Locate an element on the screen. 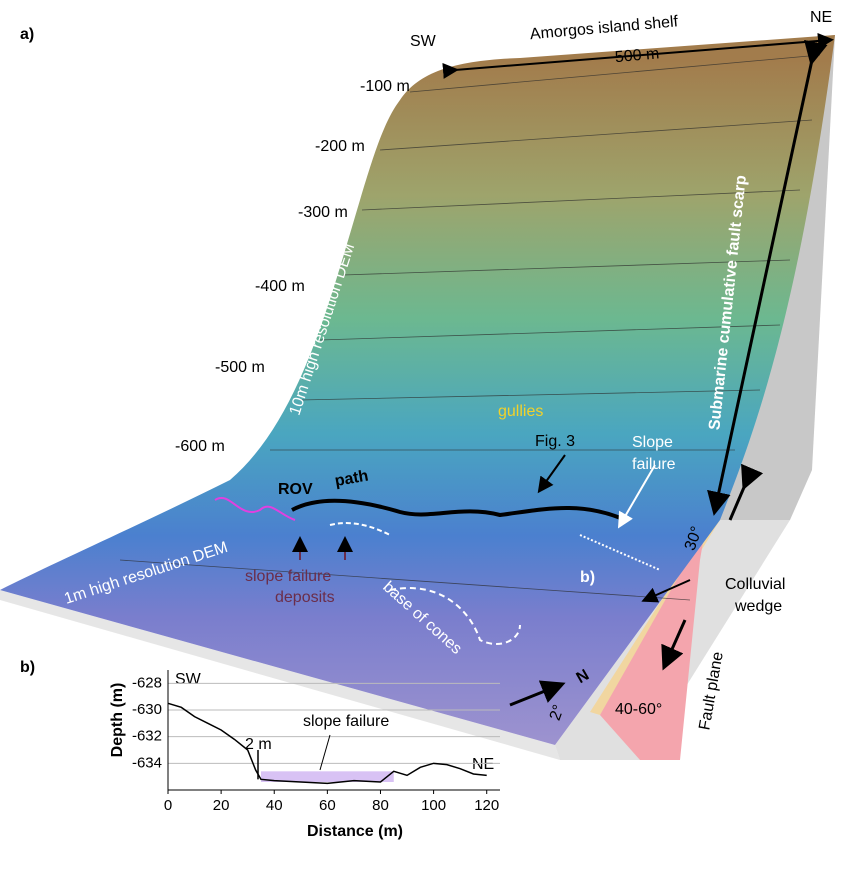 The height and width of the screenshot is (870, 850). y-tick-label: -630 is located at coordinates (147, 709).